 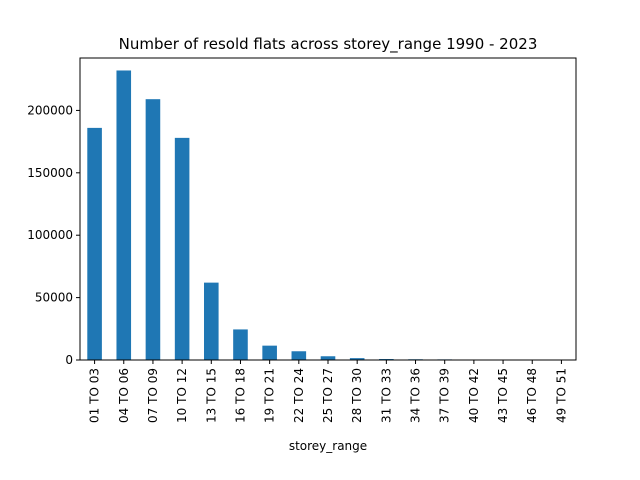 I want to click on x-tick-label: 43 TO 45, so click(x=503, y=395).